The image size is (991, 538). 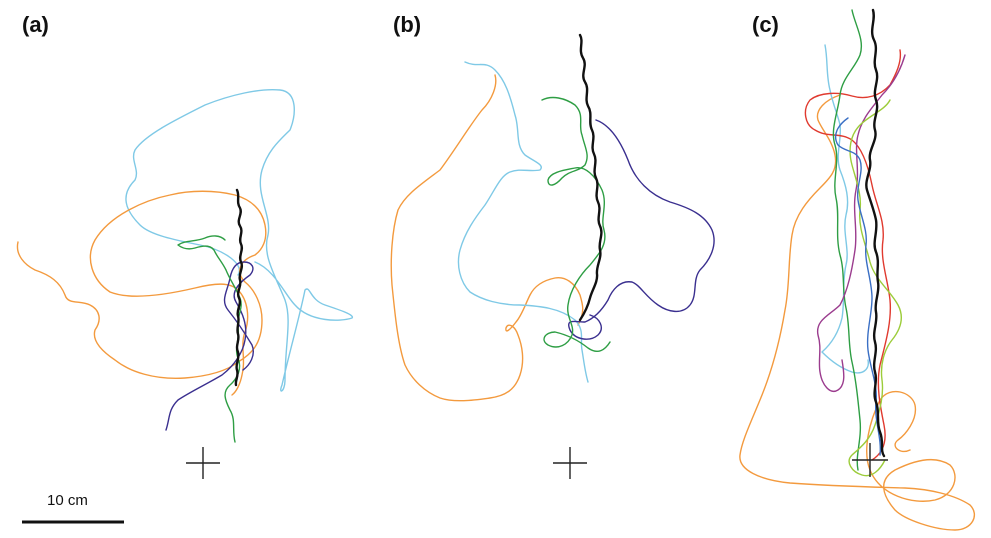 I want to click on panel-b-track-dark-blue, so click(x=641, y=229).